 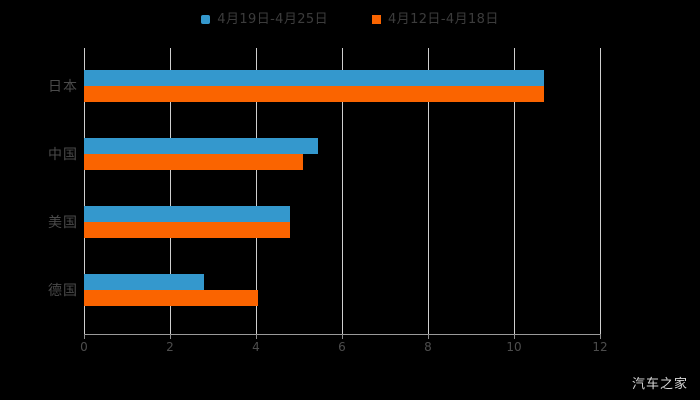 I want to click on category-label: 中国, so click(x=63, y=155).